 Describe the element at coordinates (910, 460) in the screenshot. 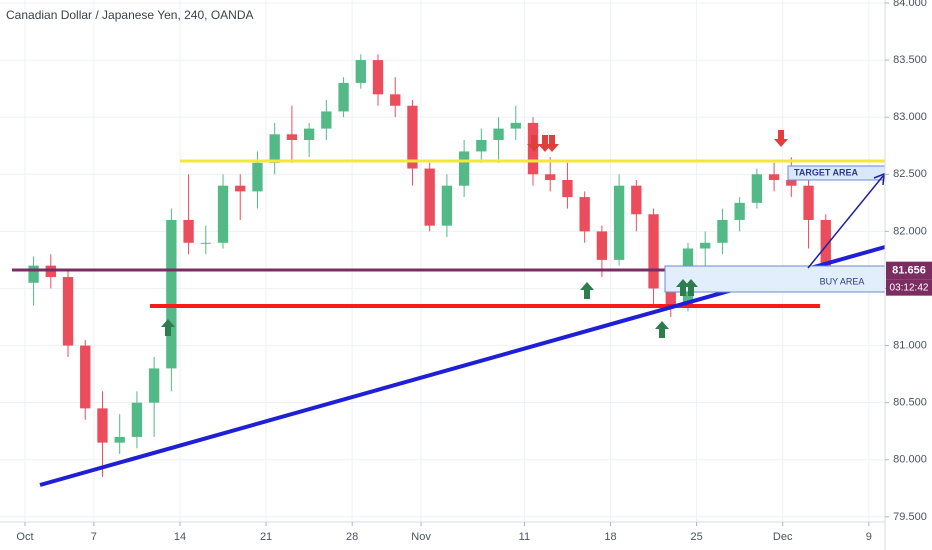

I see `y-tick-label: 80.000` at that location.